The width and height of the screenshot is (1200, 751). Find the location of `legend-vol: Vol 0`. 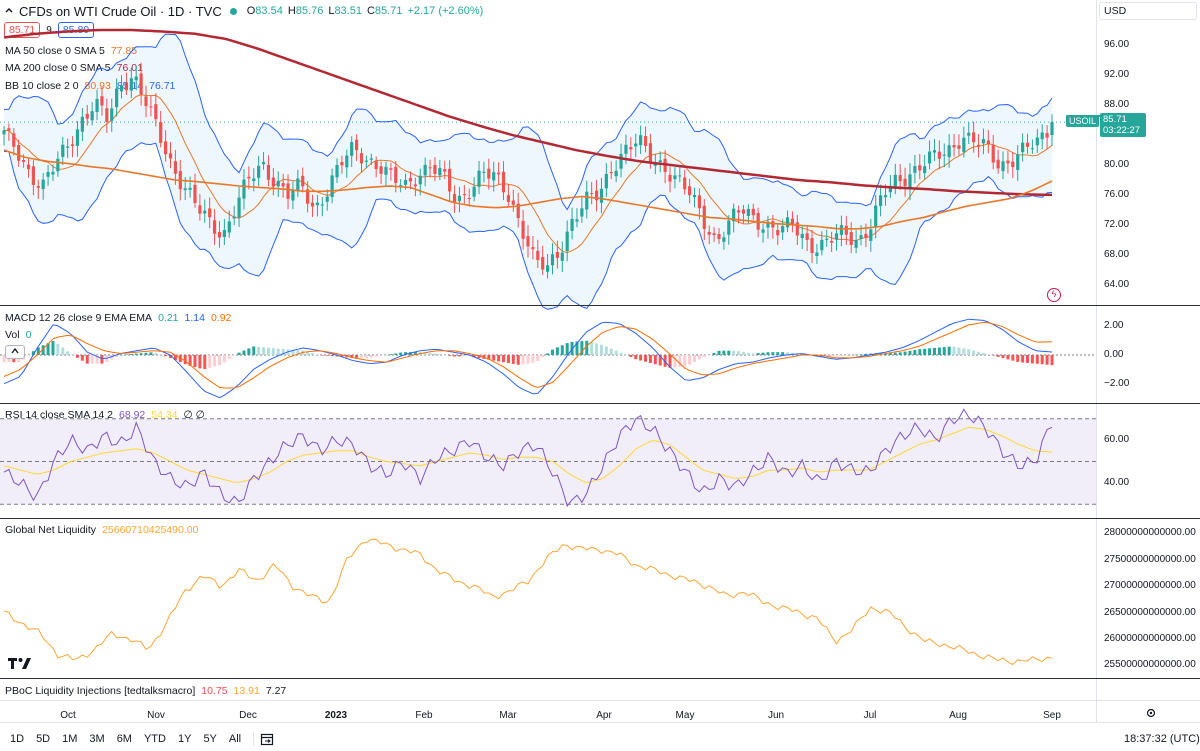

legend-vol: Vol 0 is located at coordinates (21, 335).